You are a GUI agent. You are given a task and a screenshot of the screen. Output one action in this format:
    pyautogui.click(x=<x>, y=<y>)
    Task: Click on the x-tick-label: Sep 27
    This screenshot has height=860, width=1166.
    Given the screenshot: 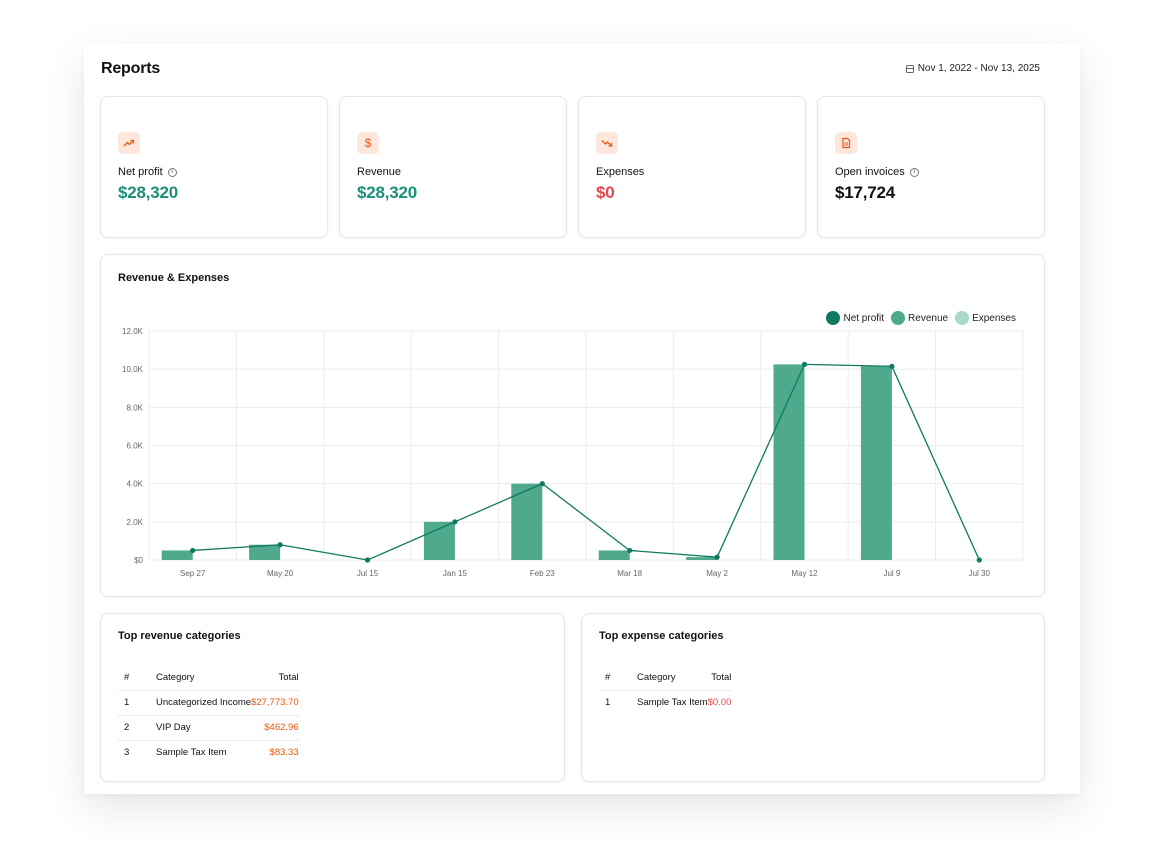 What is the action you would take?
    pyautogui.click(x=193, y=573)
    